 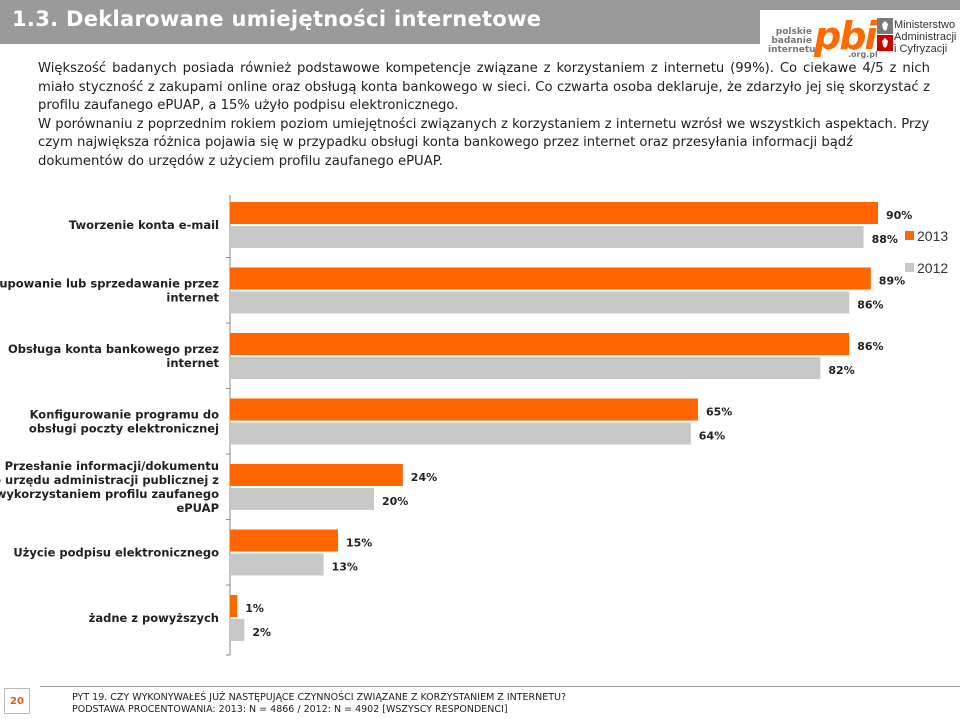 I want to click on value-label: 65%, so click(x=719, y=412).